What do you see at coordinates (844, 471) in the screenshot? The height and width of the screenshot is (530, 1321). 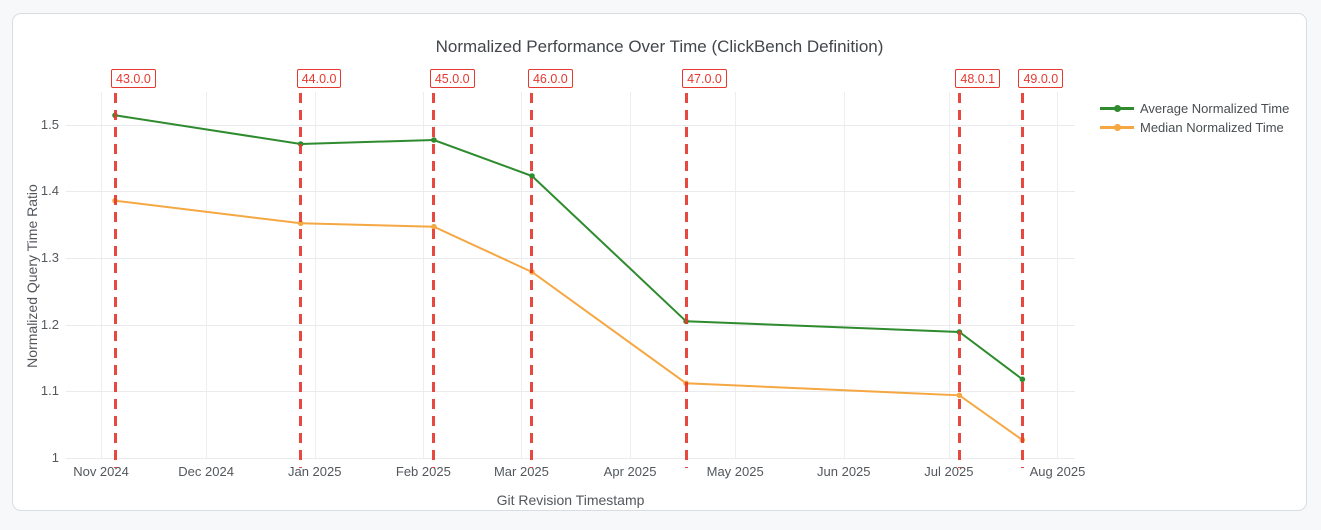 I see `x-tick-label: Jun 2025` at bounding box center [844, 471].